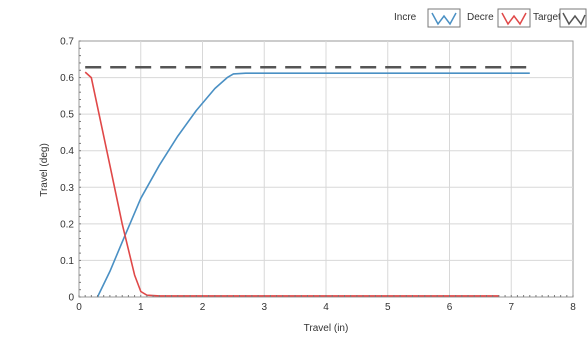 The image size is (587, 339). Describe the element at coordinates (44, 170) in the screenshot. I see `y-axis-label: Travel (deg)` at that location.